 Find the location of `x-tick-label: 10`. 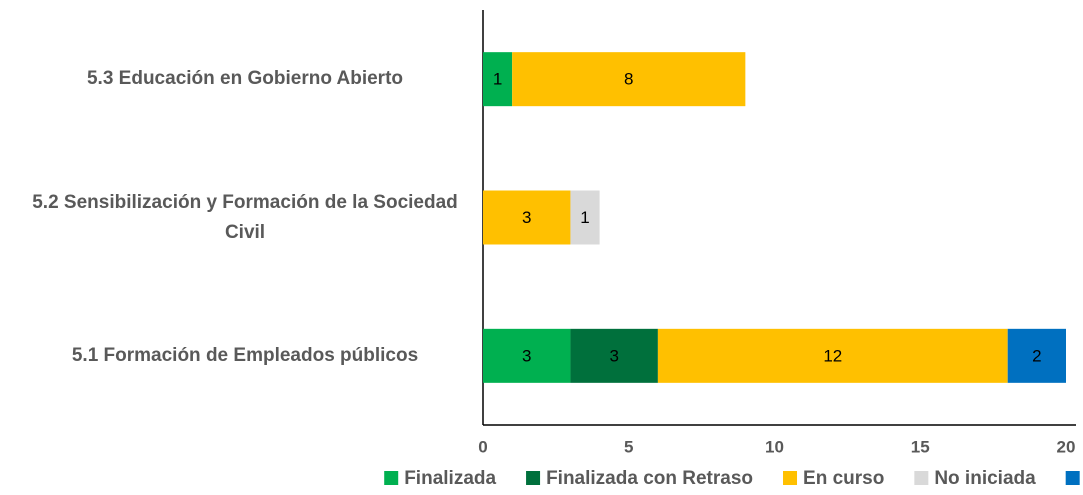

x-tick-label: 10 is located at coordinates (774, 446).